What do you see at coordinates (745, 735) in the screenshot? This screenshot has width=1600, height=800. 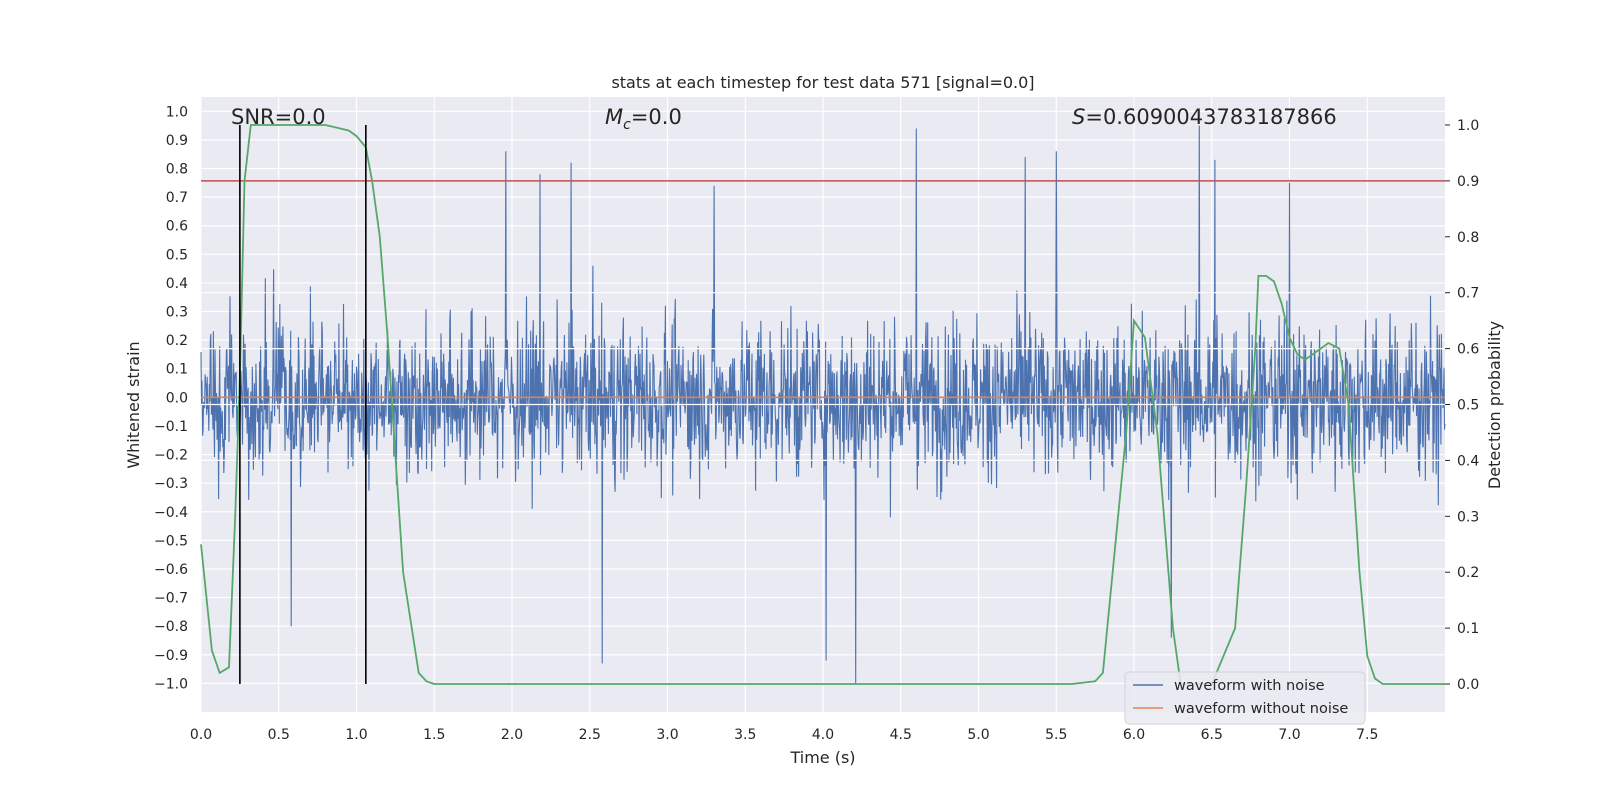 I see `x-tick-label: 3.5` at bounding box center [745, 735].